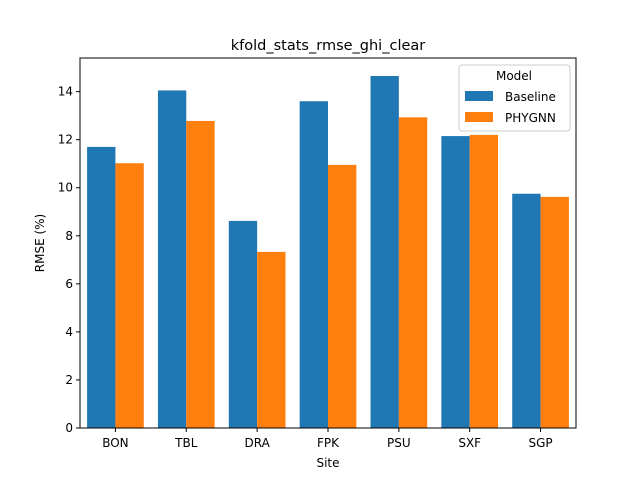 The height and width of the screenshot is (480, 640). What do you see at coordinates (327, 463) in the screenshot?
I see `x-axis-label: Site` at bounding box center [327, 463].